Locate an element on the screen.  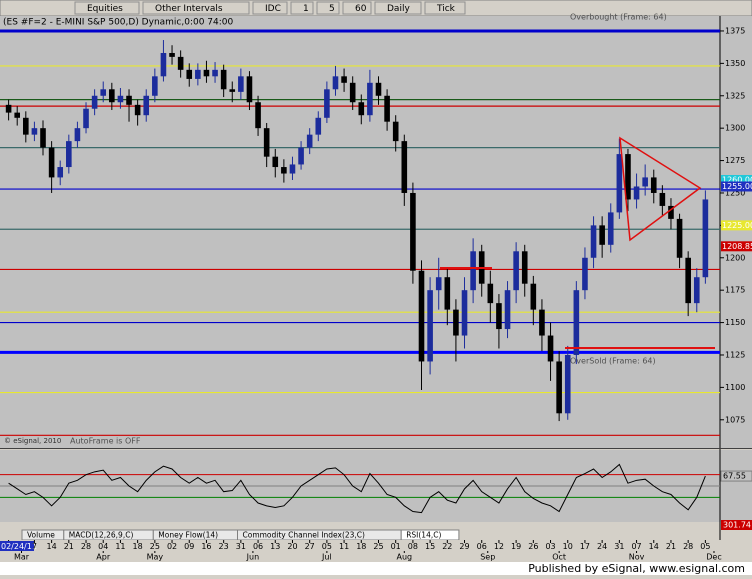
tab-label: RSI(14,C) is located at coordinates (423, 535).